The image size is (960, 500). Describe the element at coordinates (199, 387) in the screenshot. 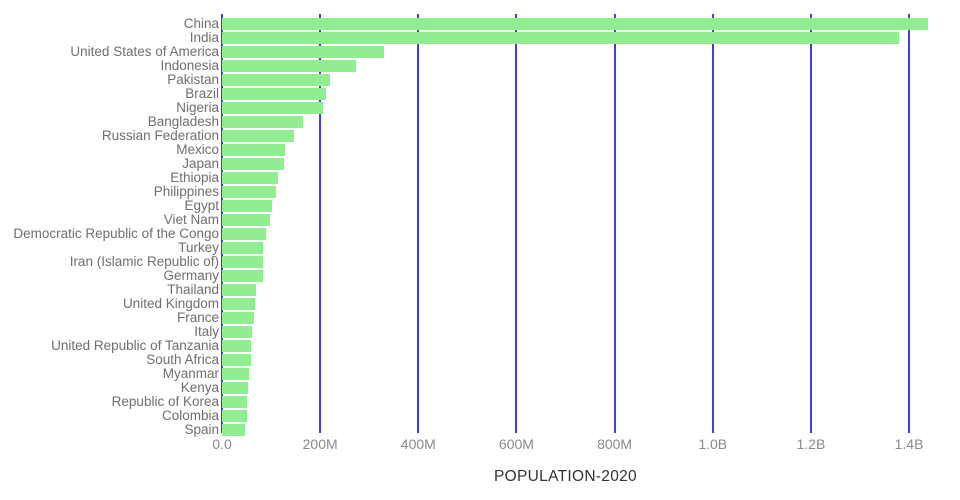

I see `country-label: Kenya` at that location.